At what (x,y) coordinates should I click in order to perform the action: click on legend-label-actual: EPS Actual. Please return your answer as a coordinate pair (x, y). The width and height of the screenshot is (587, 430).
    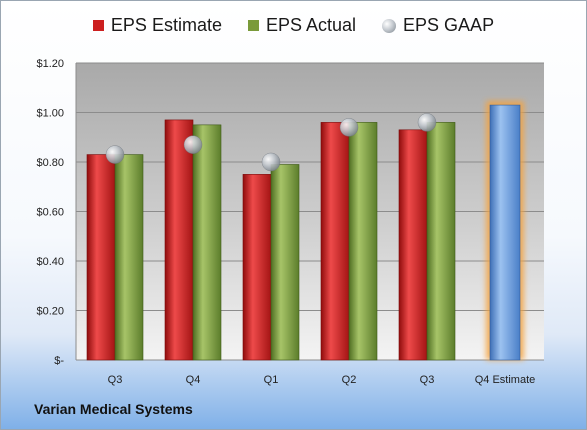
    Looking at the image, I should click on (311, 25).